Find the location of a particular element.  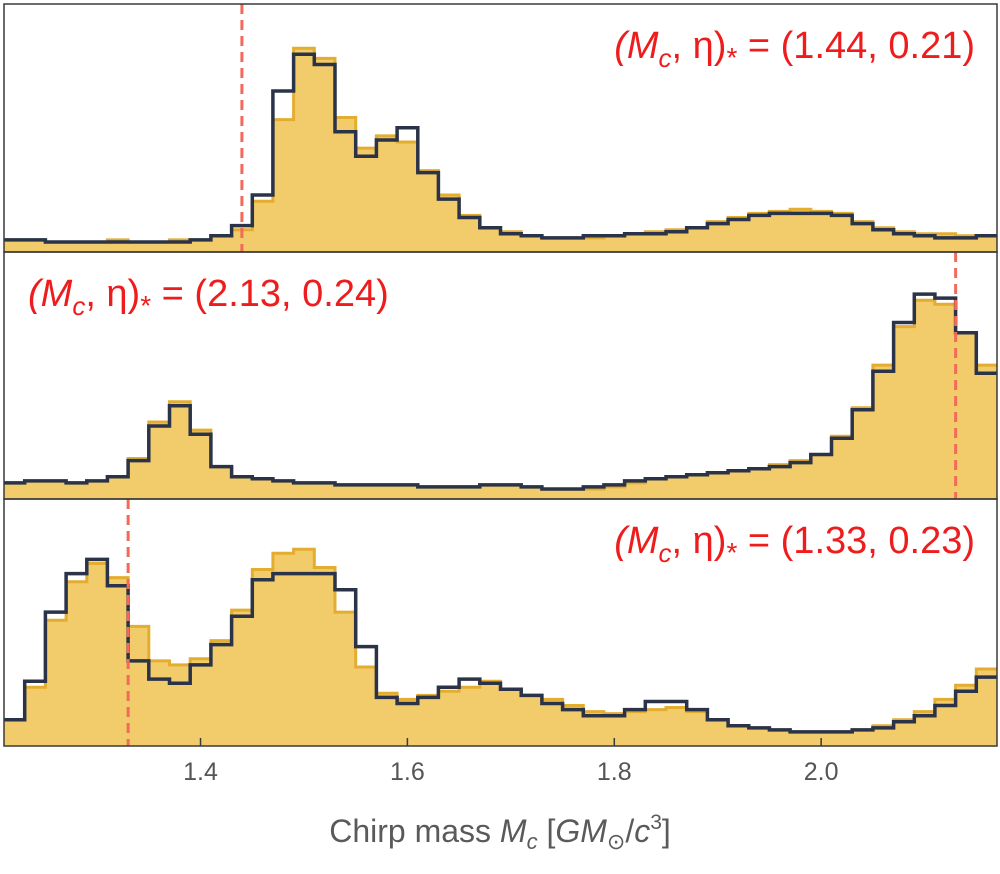

x-axis: 1.4 1.6 1.8 2.0 is located at coordinates (511, 762).